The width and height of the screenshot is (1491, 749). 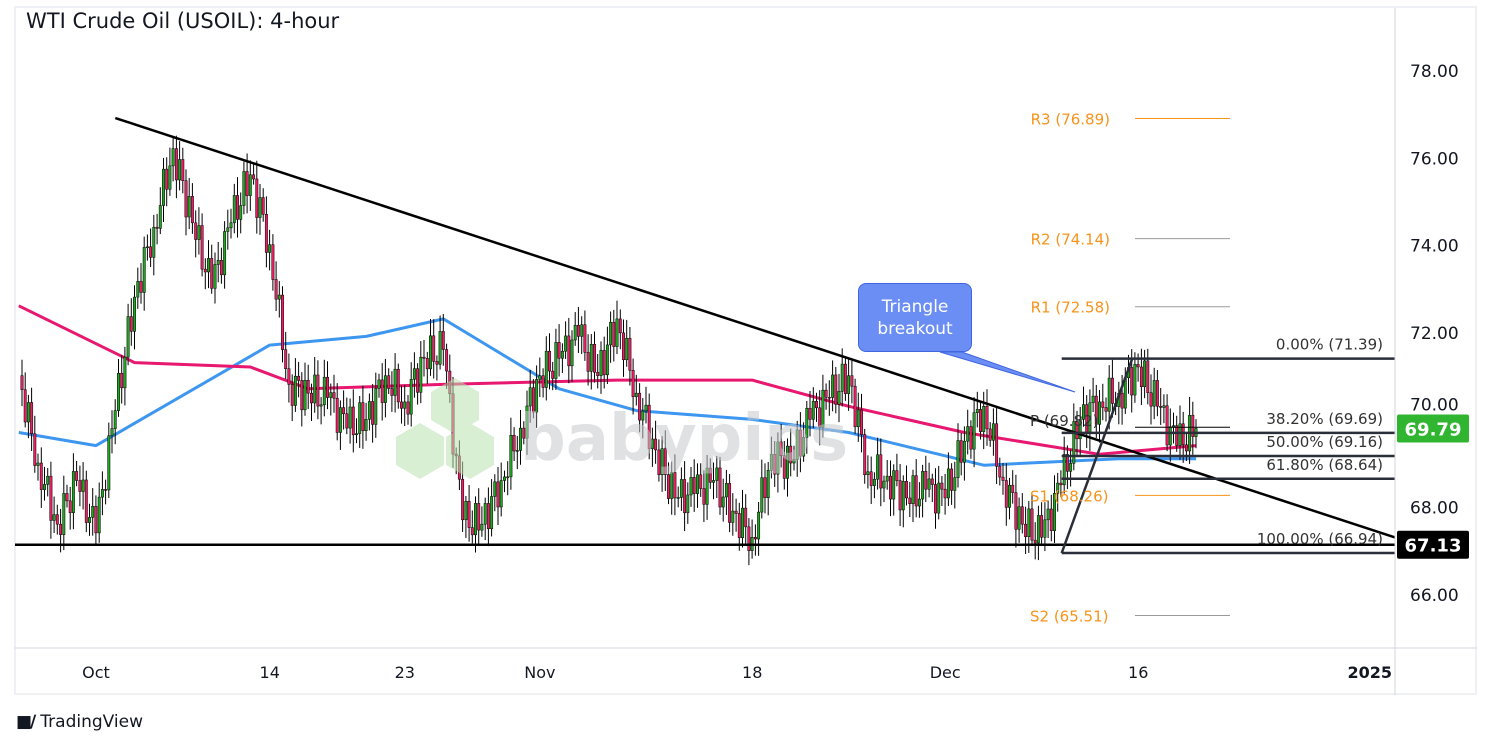 I want to click on x-tick-label: 14, so click(x=270, y=672).